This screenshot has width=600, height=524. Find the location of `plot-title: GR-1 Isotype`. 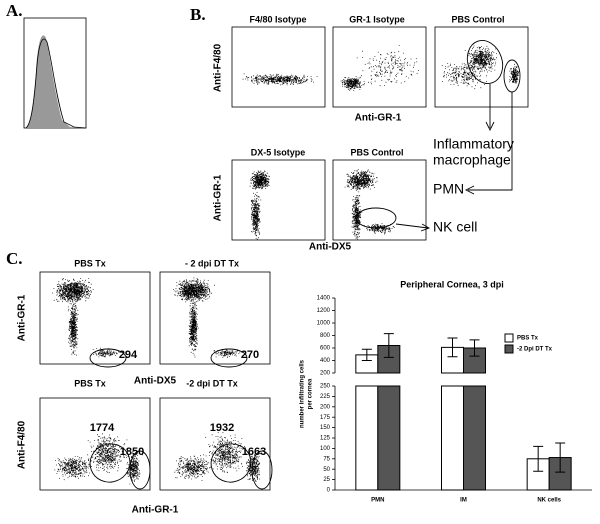

plot-title: GR-1 Isotype is located at coordinates (377, 19).